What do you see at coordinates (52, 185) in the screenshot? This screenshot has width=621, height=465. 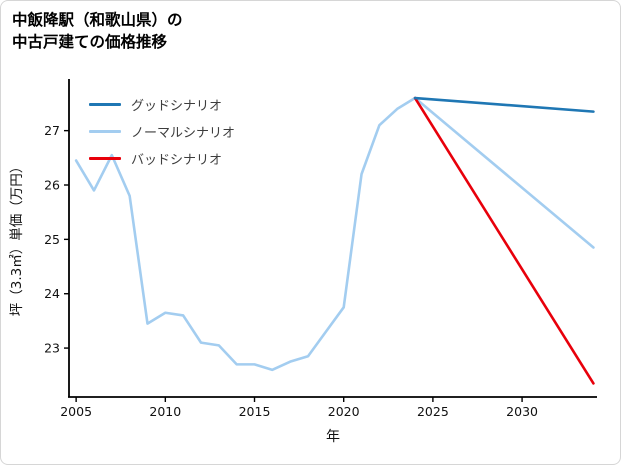 I see `y-tick-label: 26` at bounding box center [52, 185].